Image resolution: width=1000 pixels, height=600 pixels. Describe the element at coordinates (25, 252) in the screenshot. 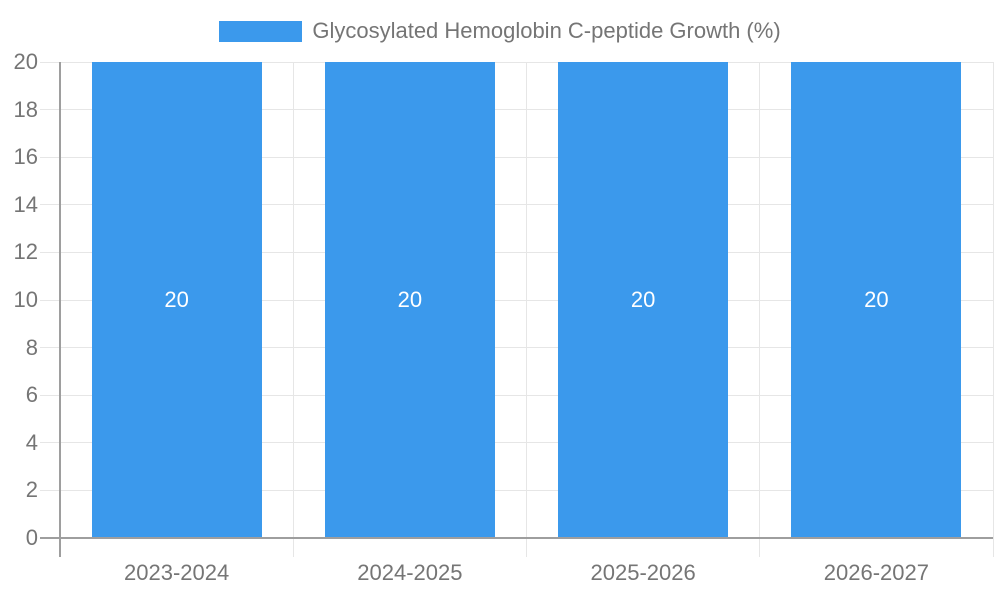

I see `y-tick-label: 12` at that location.